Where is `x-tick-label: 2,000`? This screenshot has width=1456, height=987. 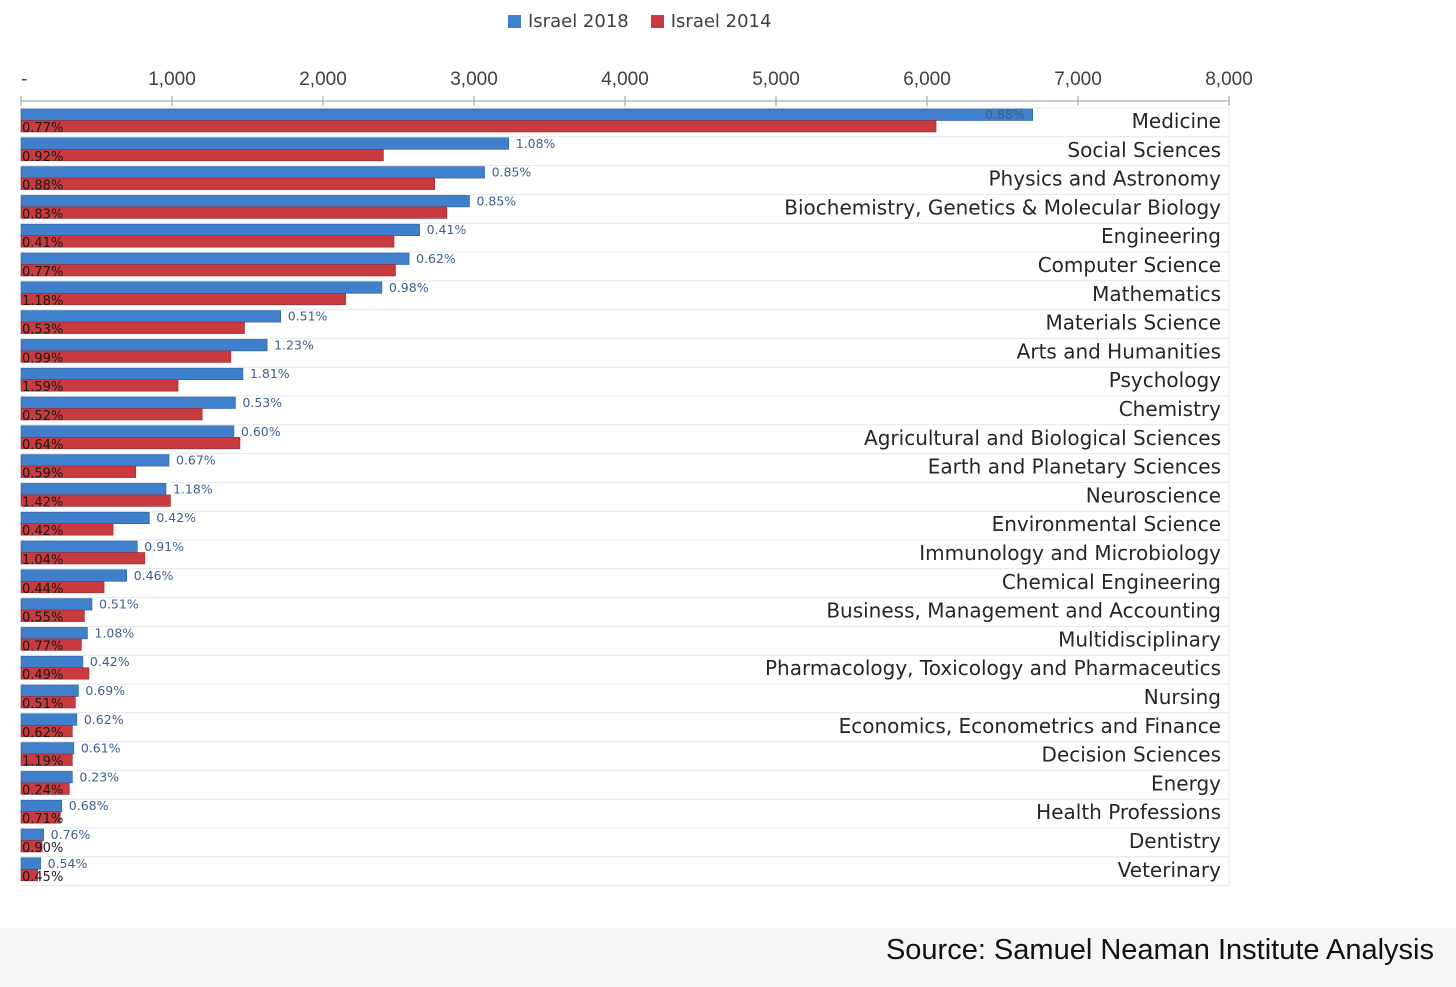 x-tick-label: 2,000 is located at coordinates (323, 79).